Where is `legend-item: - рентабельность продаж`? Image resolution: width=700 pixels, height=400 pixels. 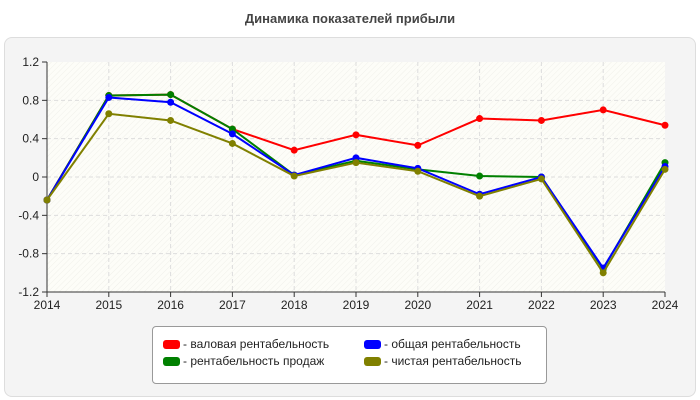
legend-item: - рентабельность продаж is located at coordinates (243, 361).